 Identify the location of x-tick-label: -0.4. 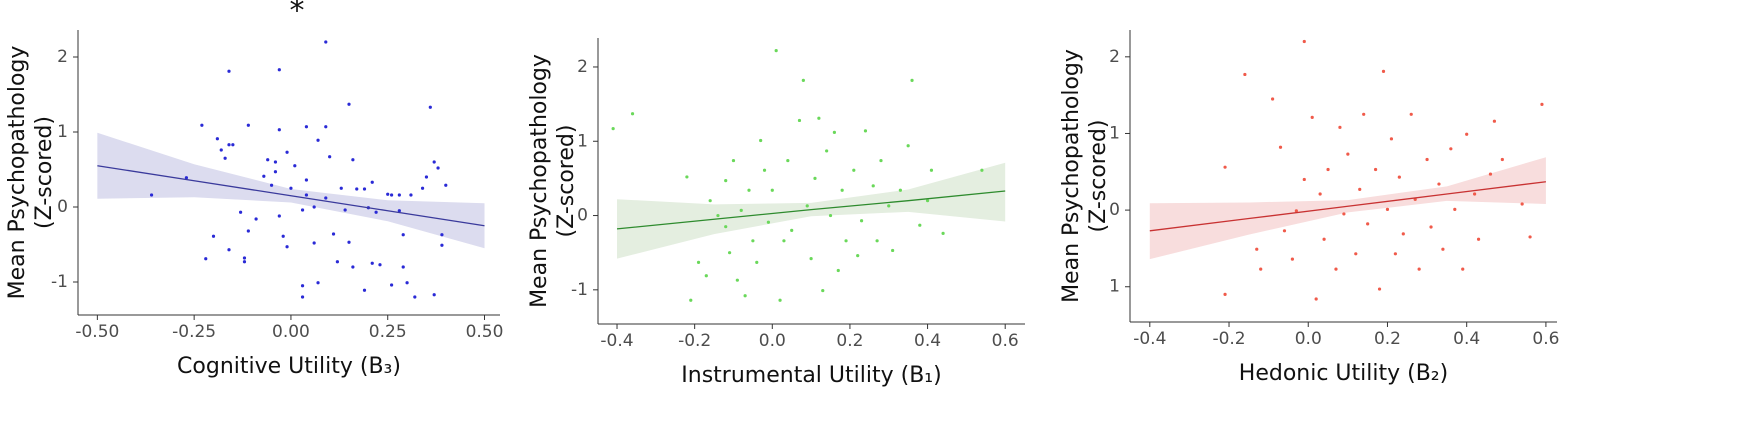
(1149, 339).